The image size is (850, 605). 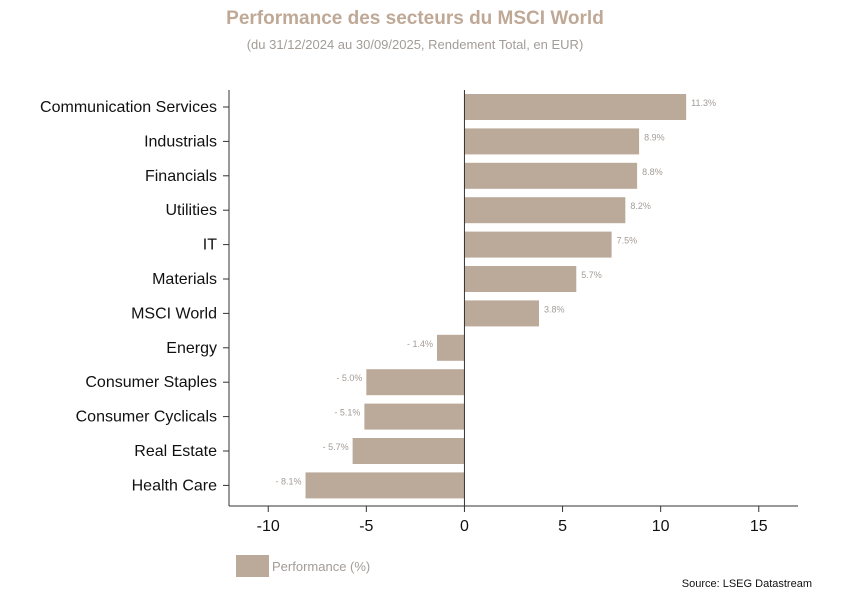 What do you see at coordinates (661, 526) in the screenshot?
I see `x-tick-label-4: 10` at bounding box center [661, 526].